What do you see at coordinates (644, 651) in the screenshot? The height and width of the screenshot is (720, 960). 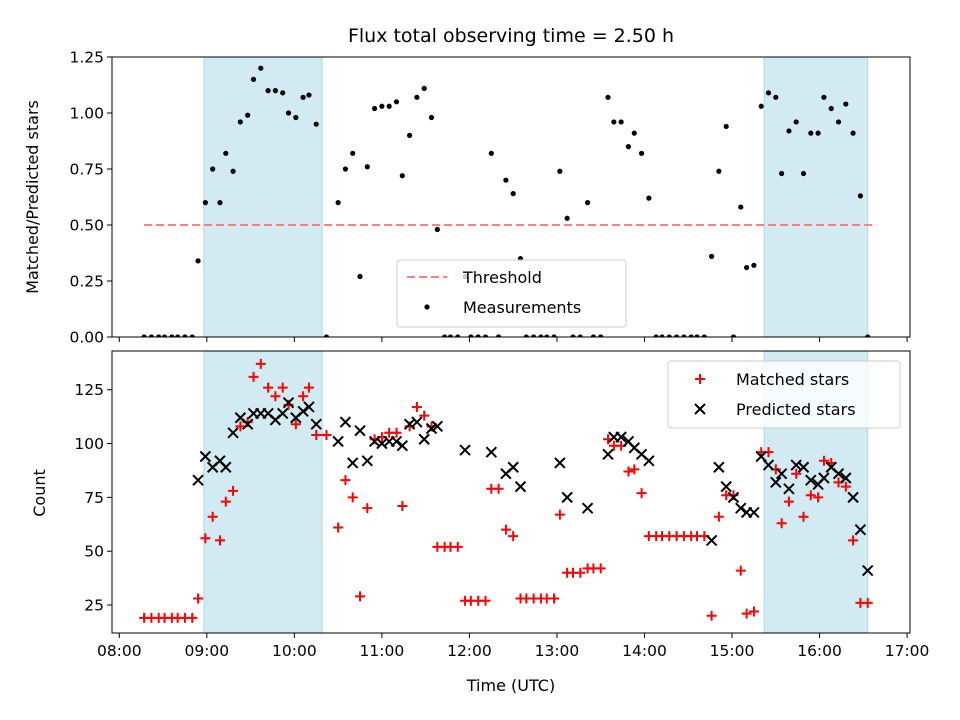 I see `x-tick-label: 14:00` at bounding box center [644, 651].